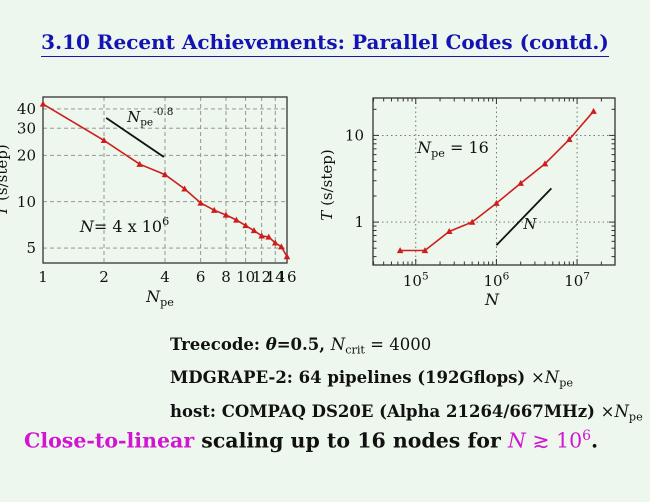  I want to click on series-line, so click(165, 180).